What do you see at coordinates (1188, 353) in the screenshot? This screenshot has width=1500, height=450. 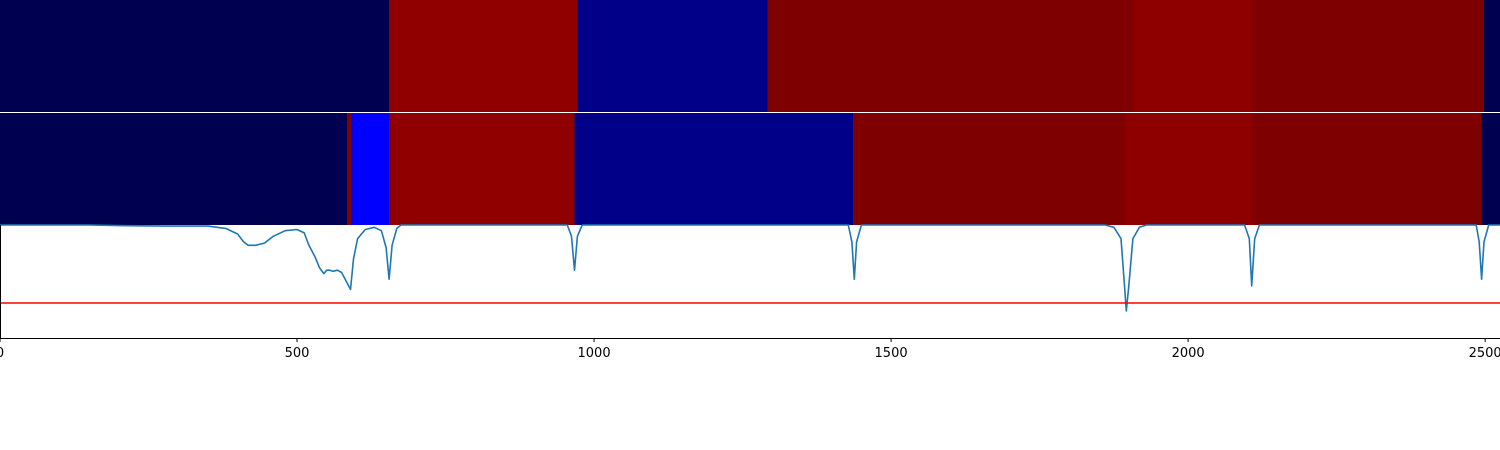 I see `x-tick-label: 2000` at bounding box center [1188, 353].